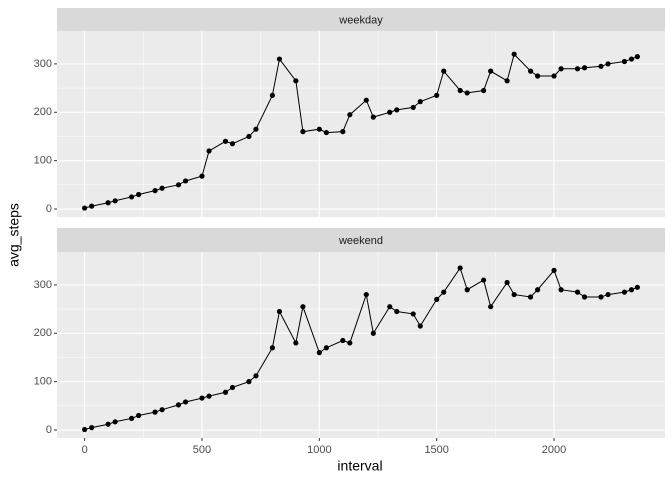 The width and height of the screenshot is (672, 480). Describe the element at coordinates (14, 235) in the screenshot. I see `y-axis-title: avg_steps` at that location.